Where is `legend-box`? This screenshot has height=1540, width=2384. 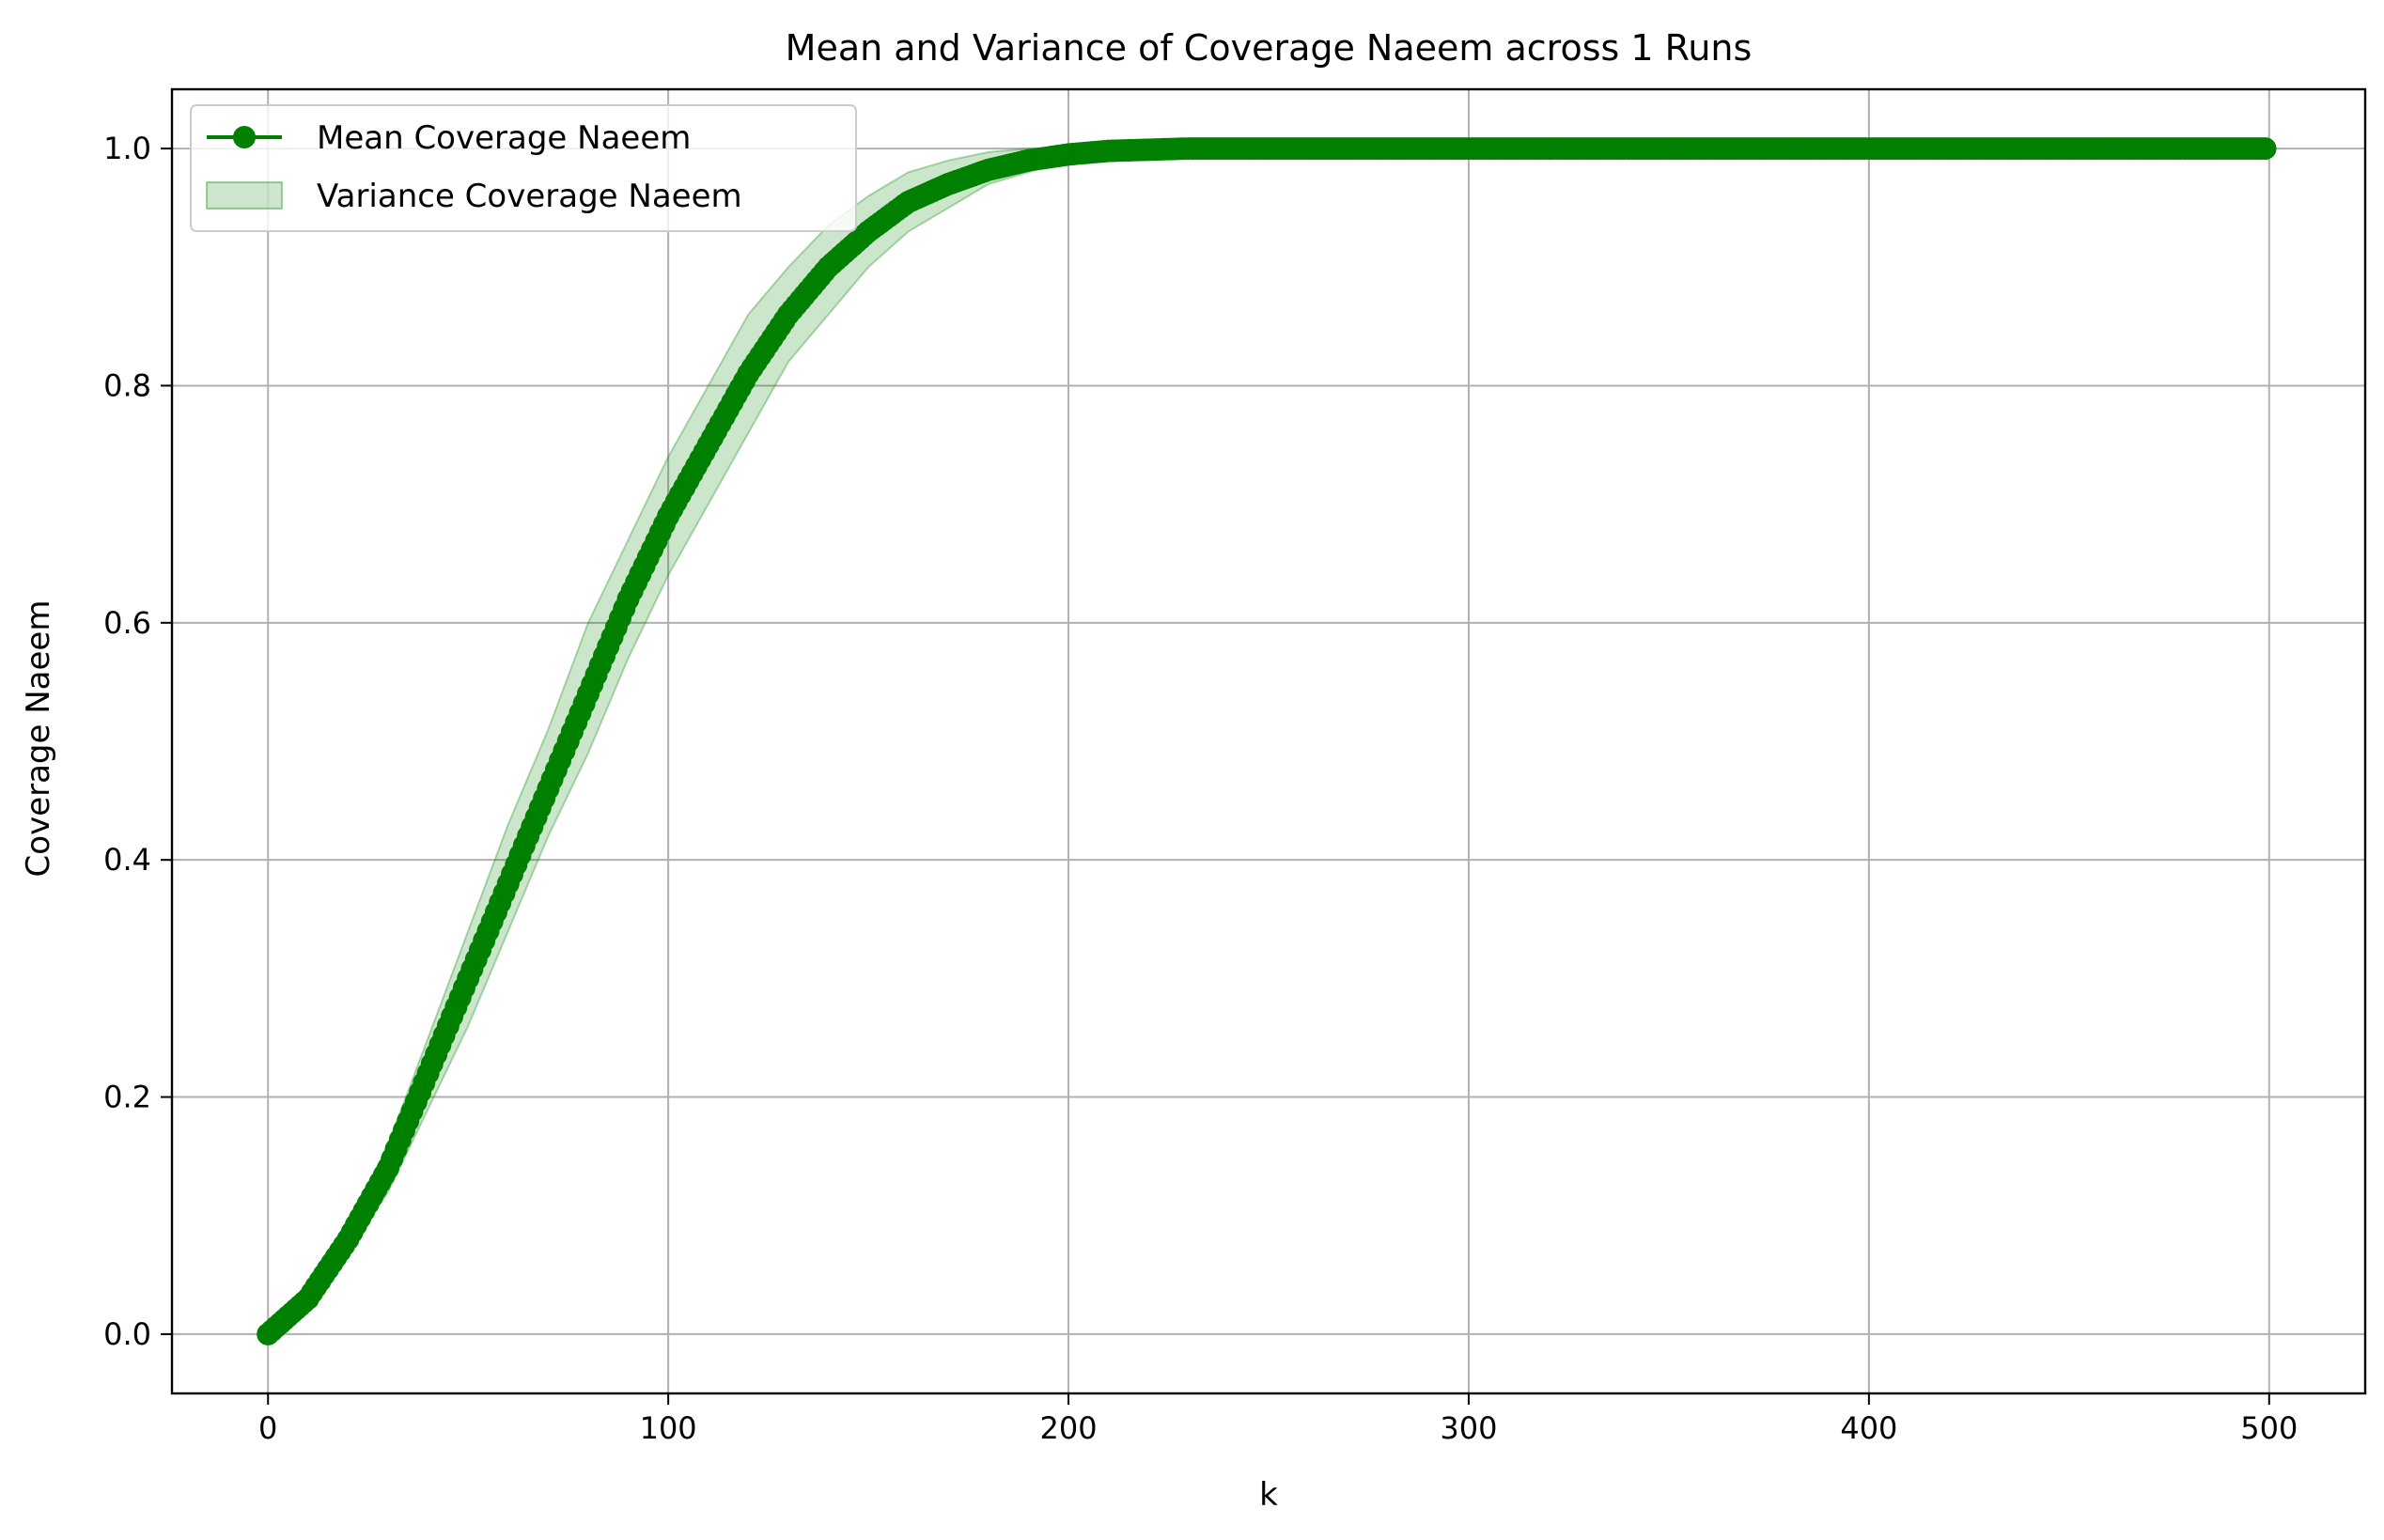 legend-box is located at coordinates (523, 168).